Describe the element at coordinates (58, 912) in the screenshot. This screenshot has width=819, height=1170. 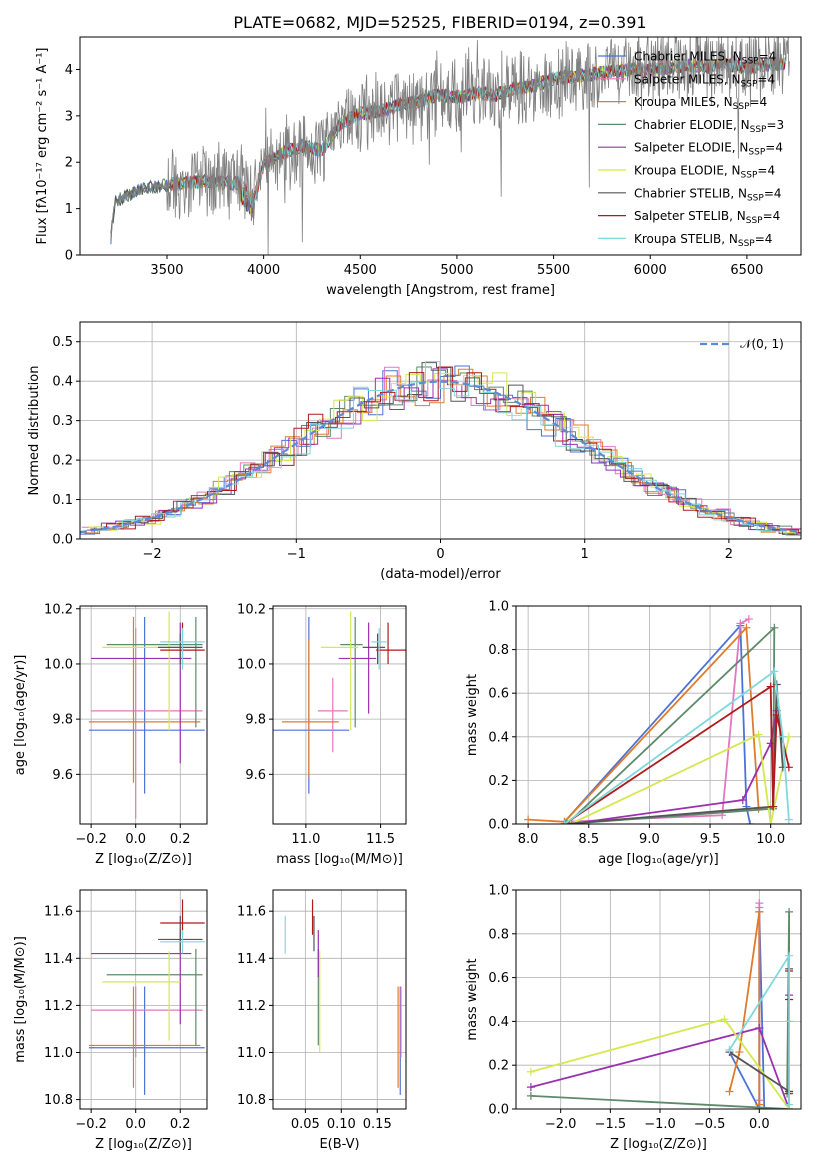
I see `y-tick-label: 11.6` at that location.